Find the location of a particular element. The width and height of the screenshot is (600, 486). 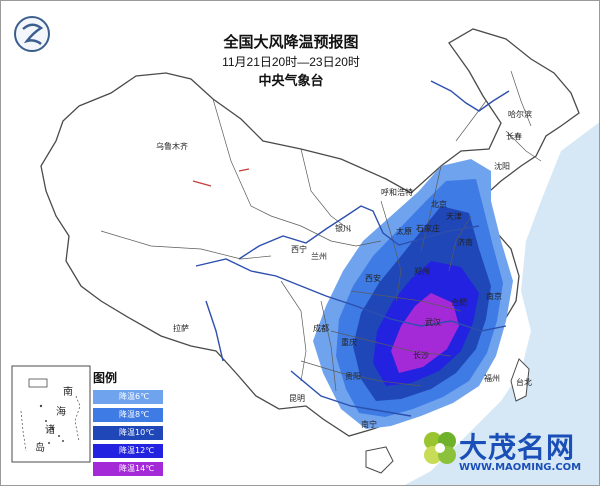

city-label: 郑州 is located at coordinates (422, 271).